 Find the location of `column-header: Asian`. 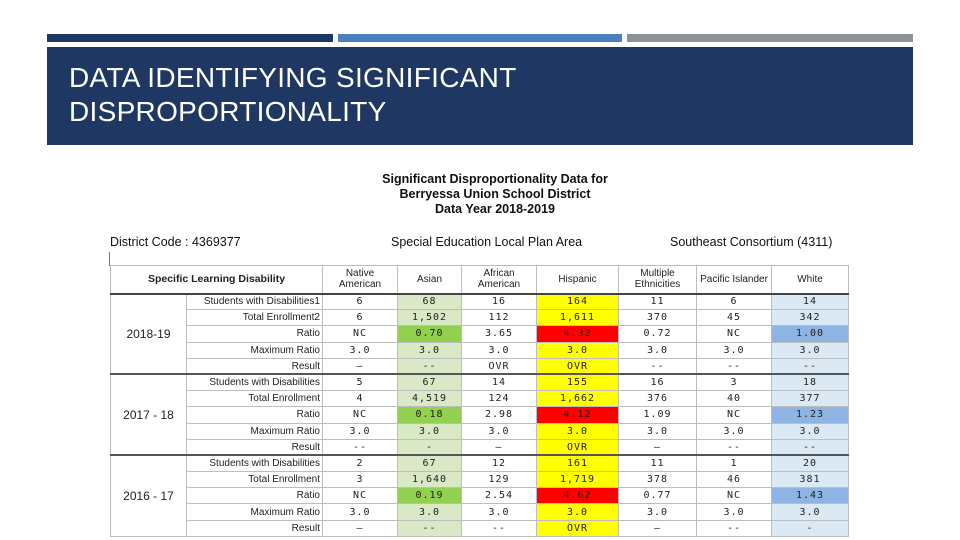

column-header: Asian is located at coordinates (429, 280).